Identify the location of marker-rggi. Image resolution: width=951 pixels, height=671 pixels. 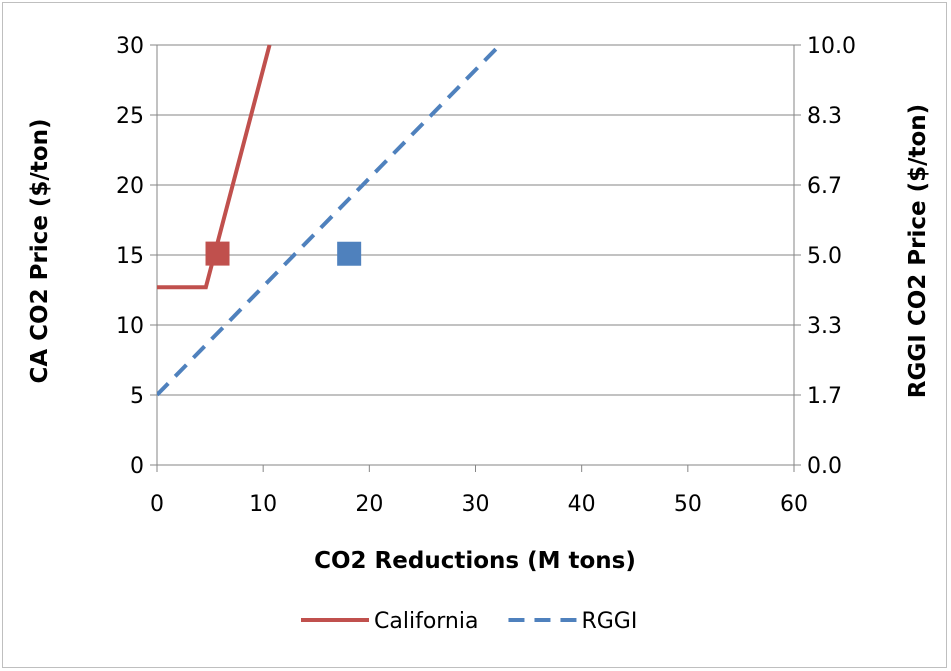
(349, 253).